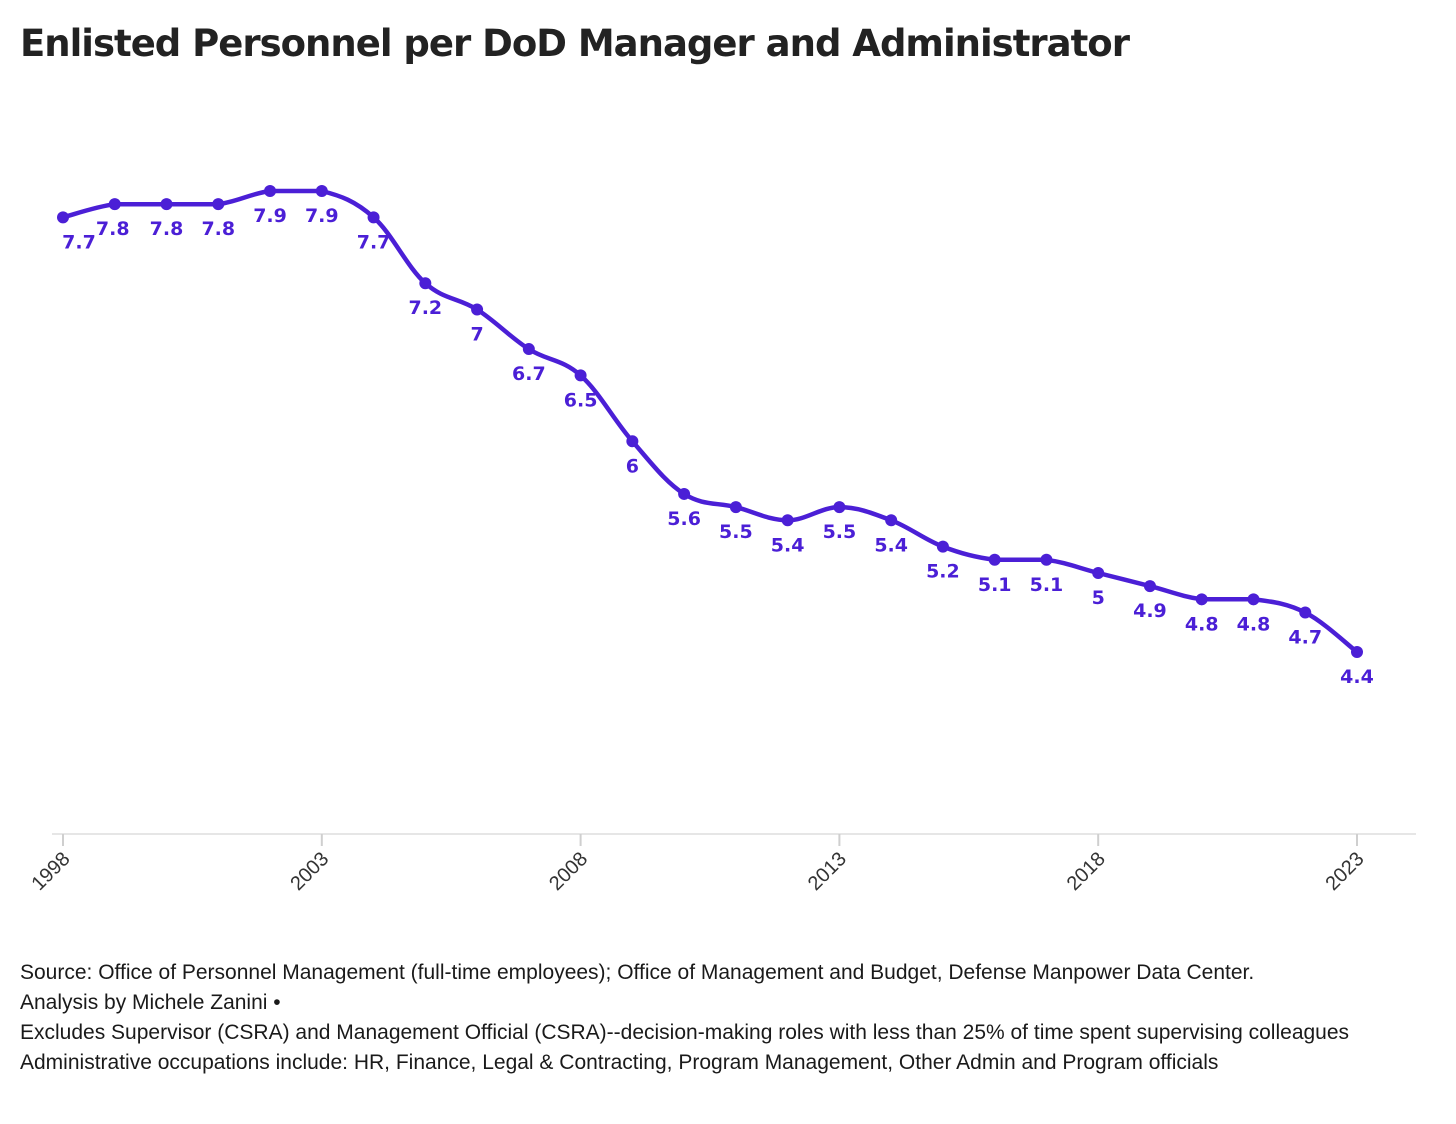 The width and height of the screenshot is (1456, 1124). I want to click on data-point-2017, so click(1046, 559).